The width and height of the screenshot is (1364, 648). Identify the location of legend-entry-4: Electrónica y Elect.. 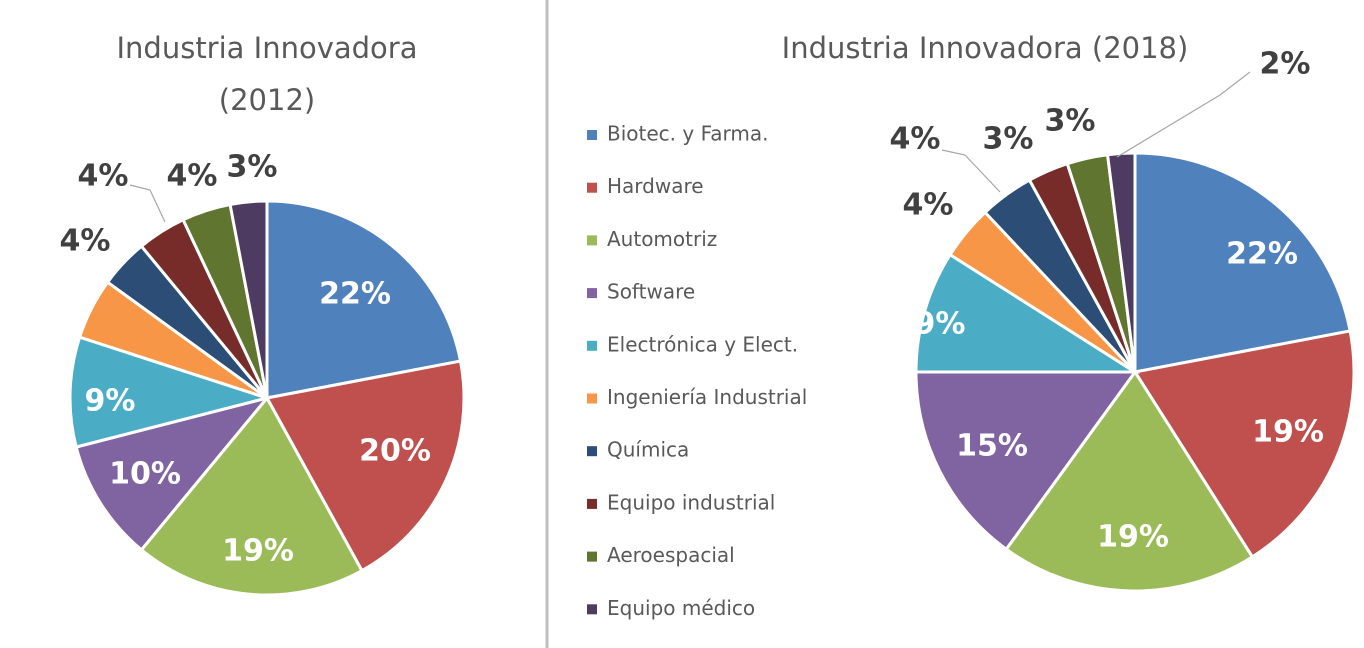
(702, 344).